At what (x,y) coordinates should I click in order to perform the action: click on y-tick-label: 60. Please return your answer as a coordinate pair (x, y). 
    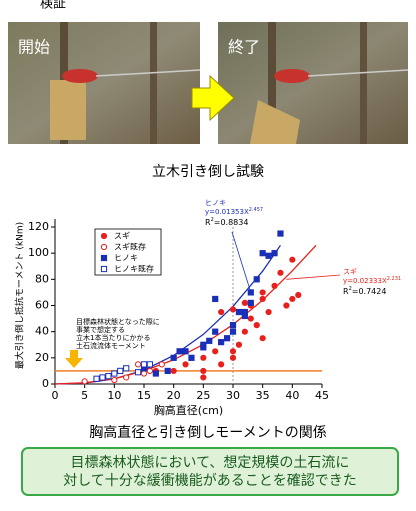
    Looking at the image, I should click on (42, 305).